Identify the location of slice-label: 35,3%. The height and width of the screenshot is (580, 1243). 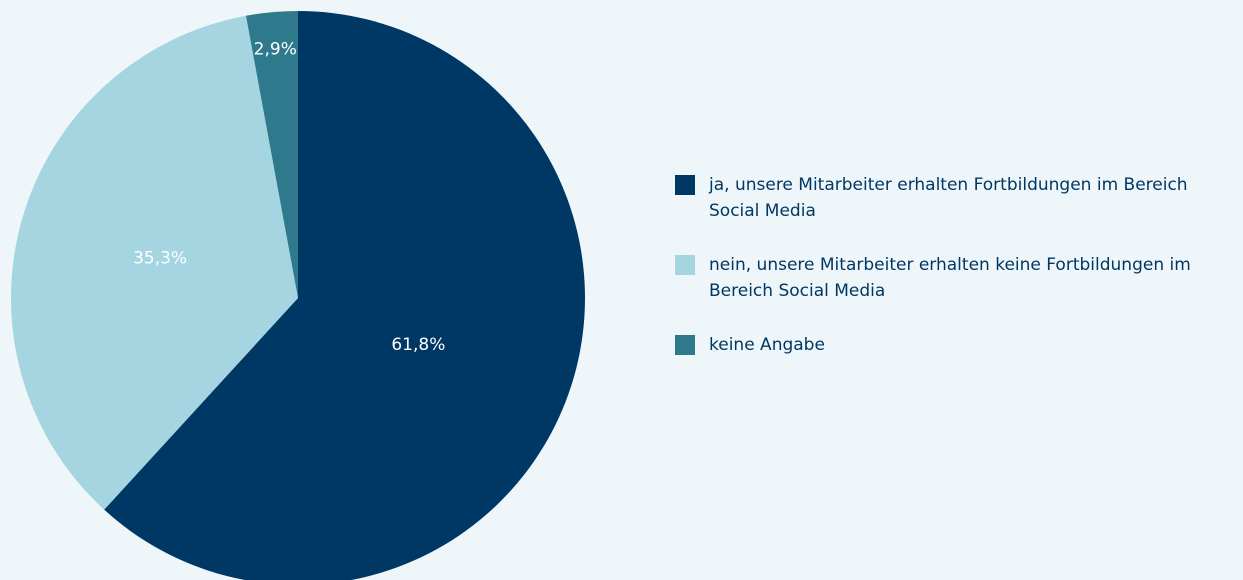
(160, 258).